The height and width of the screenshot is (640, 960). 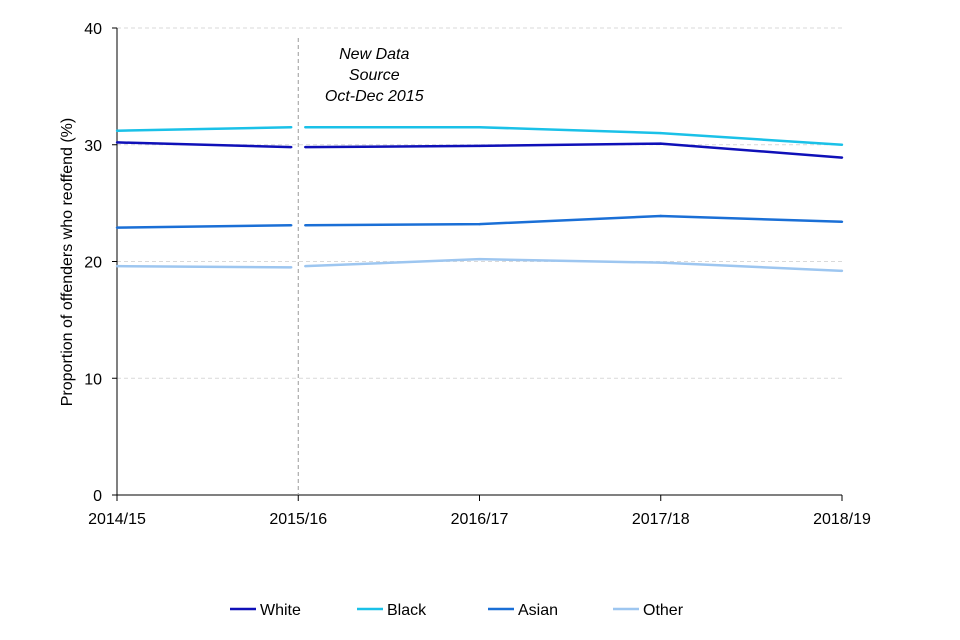 What do you see at coordinates (660, 262) in the screenshot?
I see `data-point-other-2017/18-seg2` at bounding box center [660, 262].